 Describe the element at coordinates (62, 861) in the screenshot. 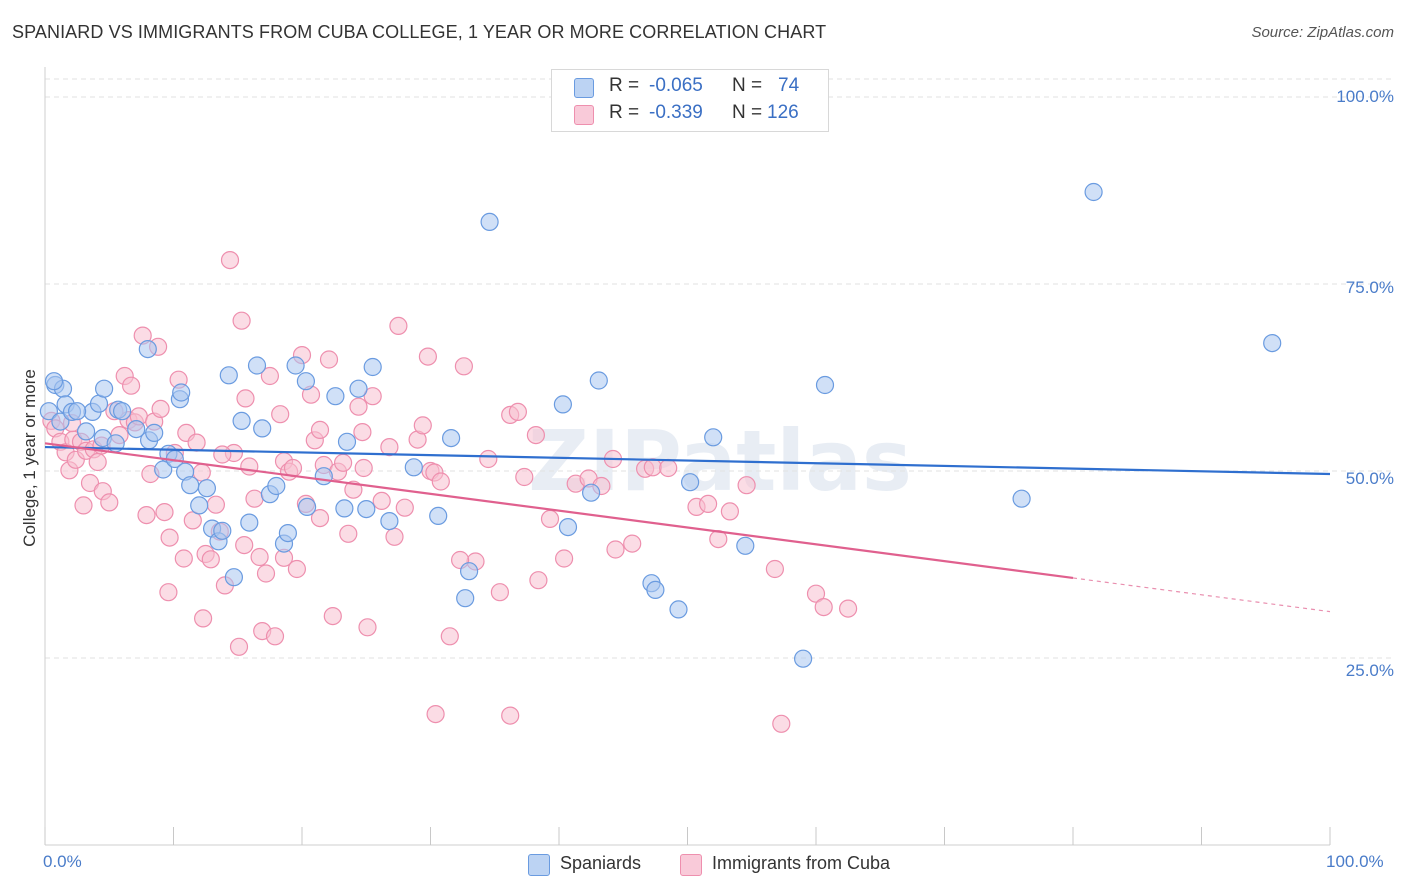

I see `x-tick-label: 0.0%` at that location.